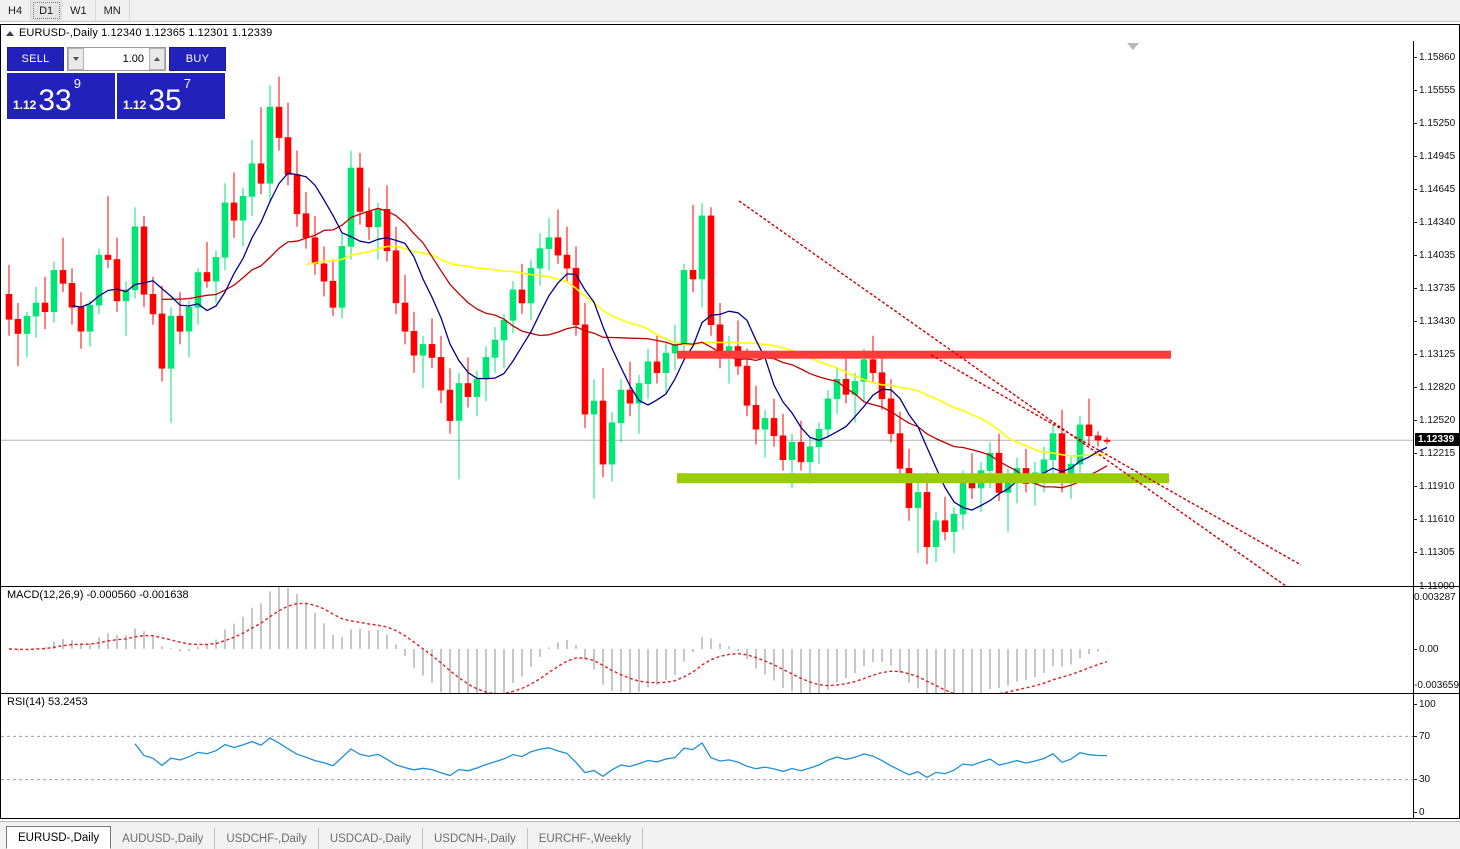 Image resolution: width=1460 pixels, height=849 pixels. What do you see at coordinates (77, 83) in the screenshot?
I see `sell-price-pipette: 9` at bounding box center [77, 83].